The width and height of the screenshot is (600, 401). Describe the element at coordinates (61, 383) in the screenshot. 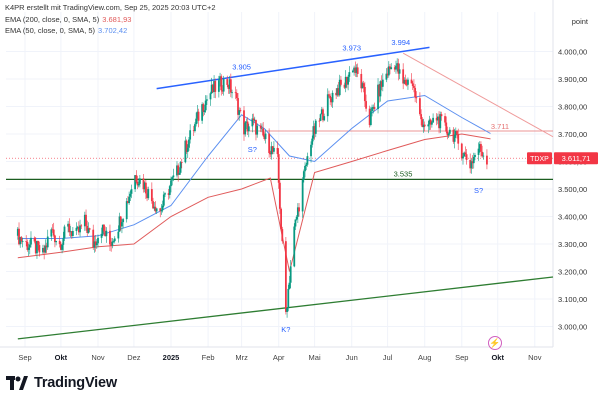

I see `tradingview-brand: TradingView` at that location.